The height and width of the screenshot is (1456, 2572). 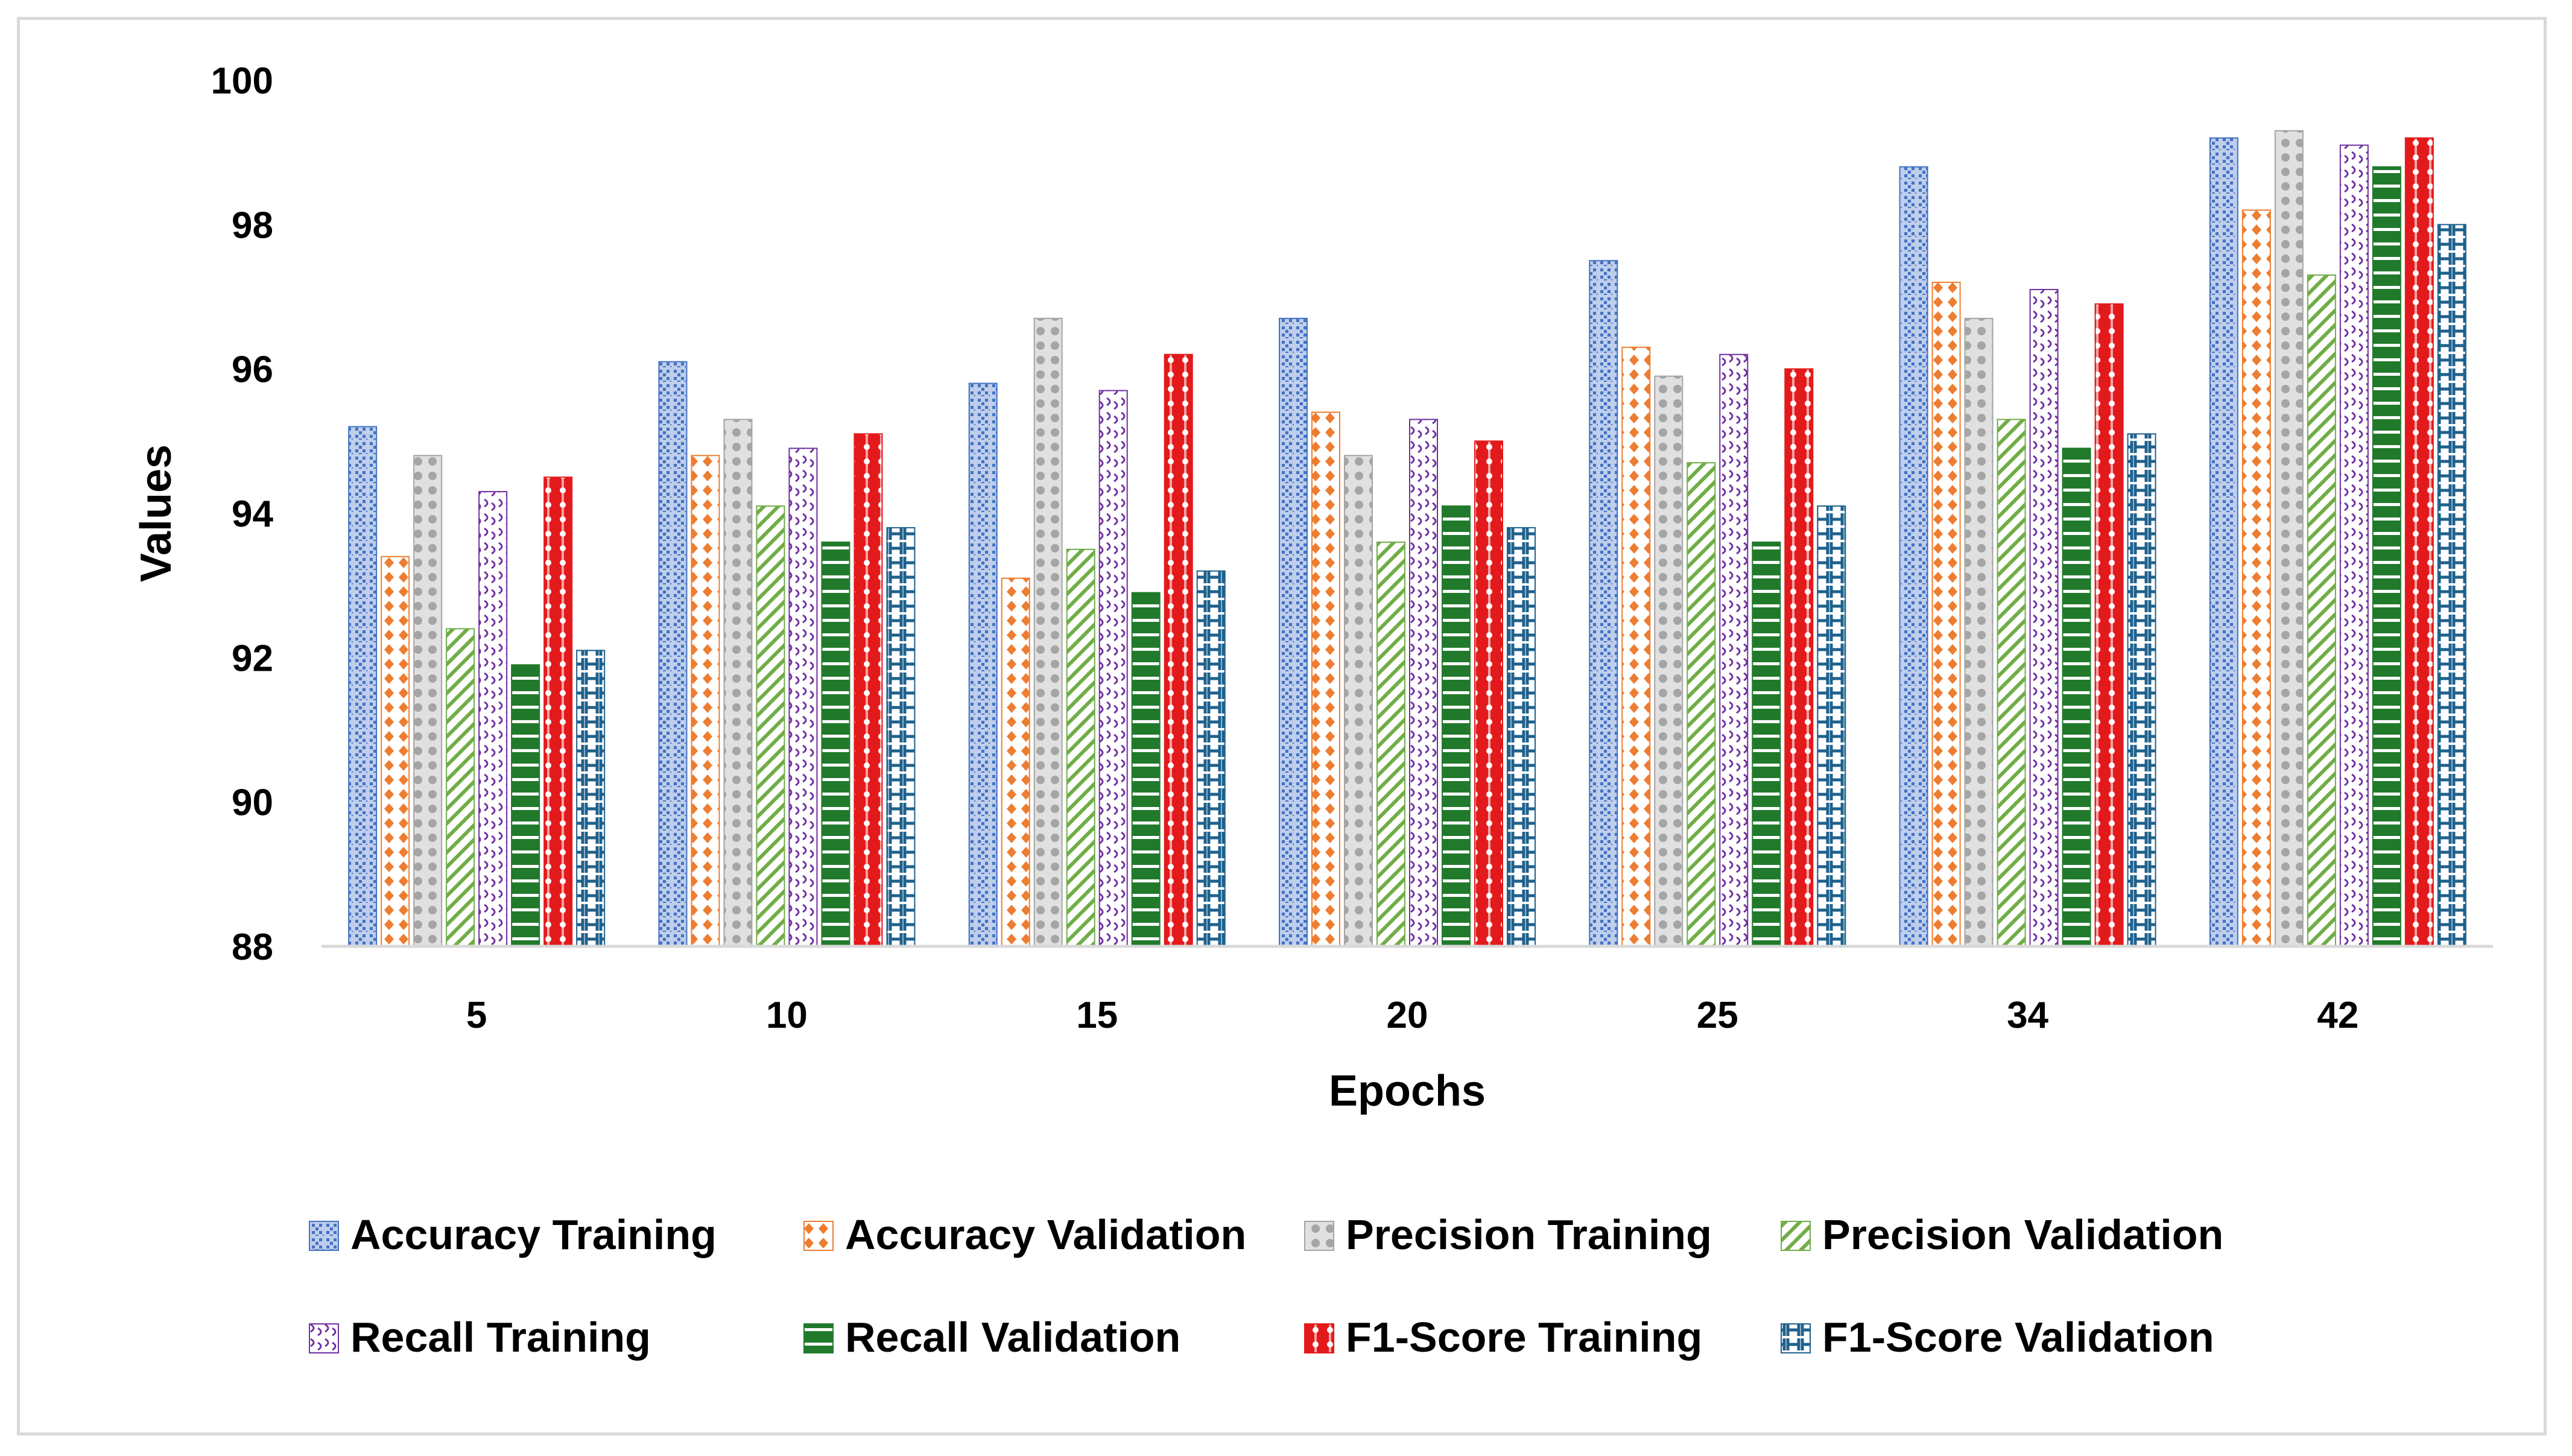 I want to click on y-axis-ticks: 88 90 92 94 96 98 100, so click(x=242, y=514).